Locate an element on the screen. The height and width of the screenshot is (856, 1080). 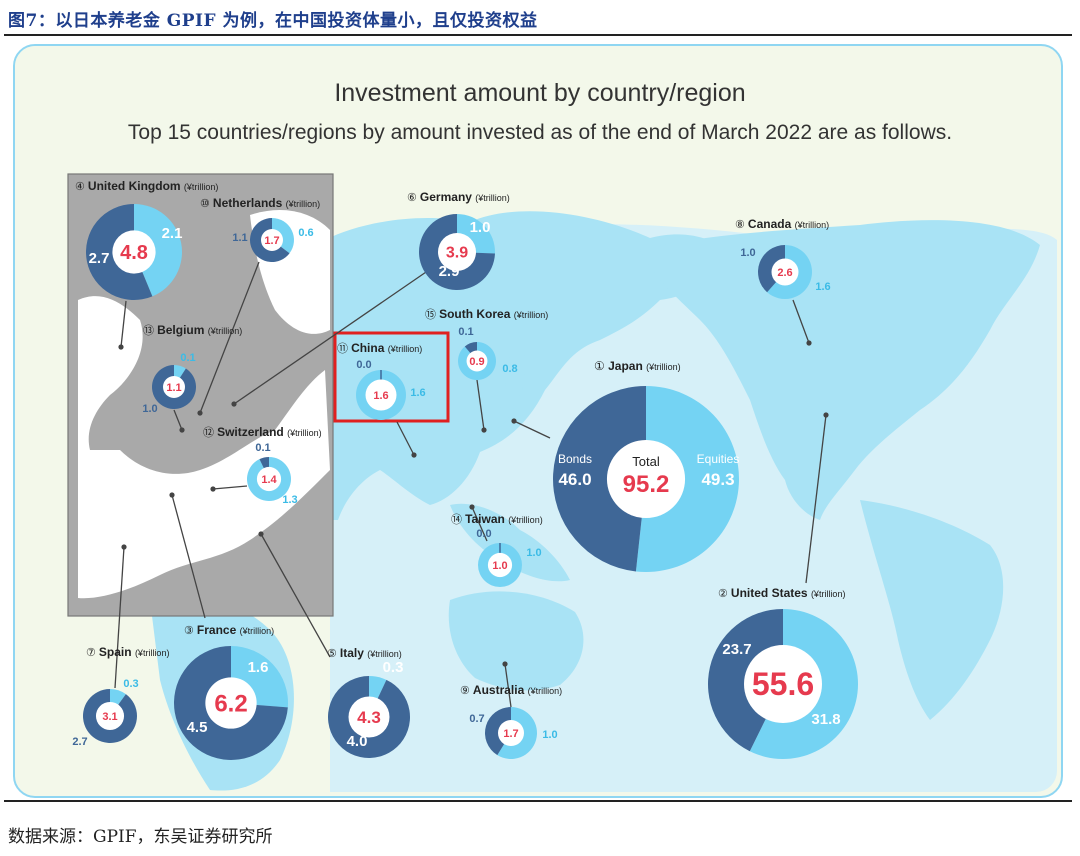
bonds-value-united-states: 23.7 is located at coordinates (736, 649).